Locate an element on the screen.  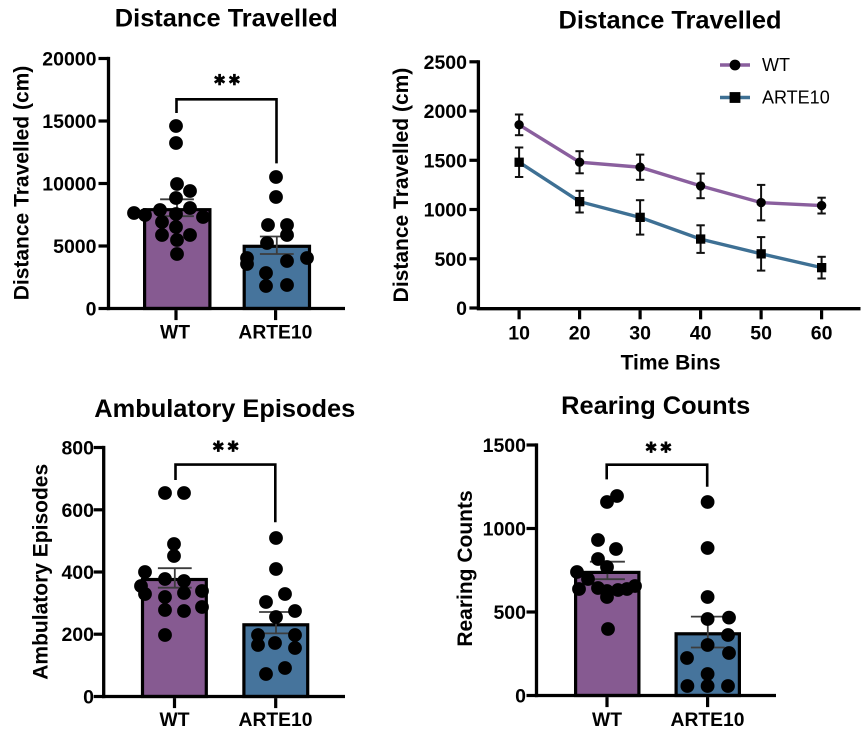
svg-text: 2000 is located at coordinates (446, 112).